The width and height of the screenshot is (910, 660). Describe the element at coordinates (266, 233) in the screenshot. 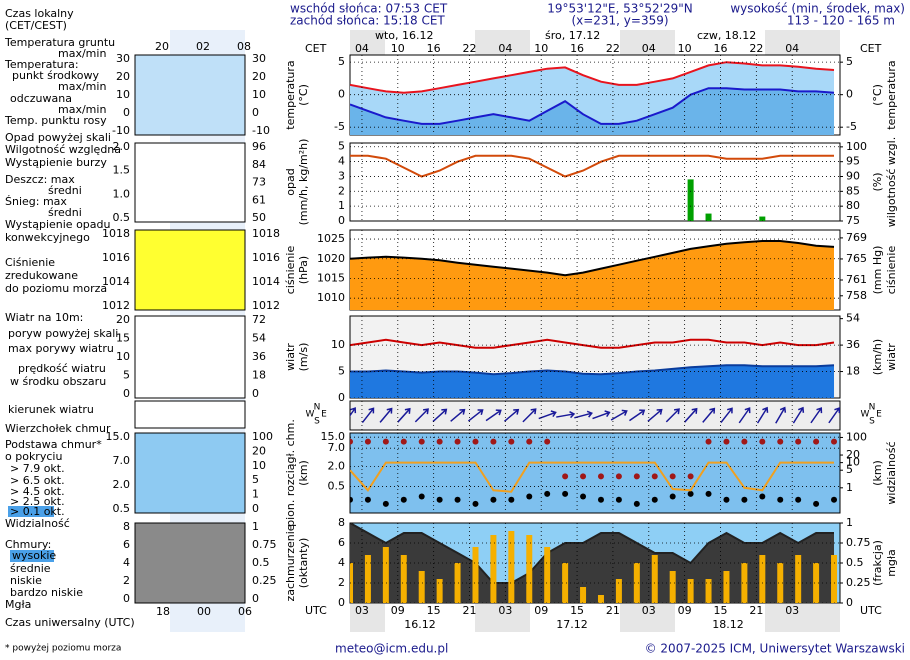

I see `mini-tick: 1018` at that location.